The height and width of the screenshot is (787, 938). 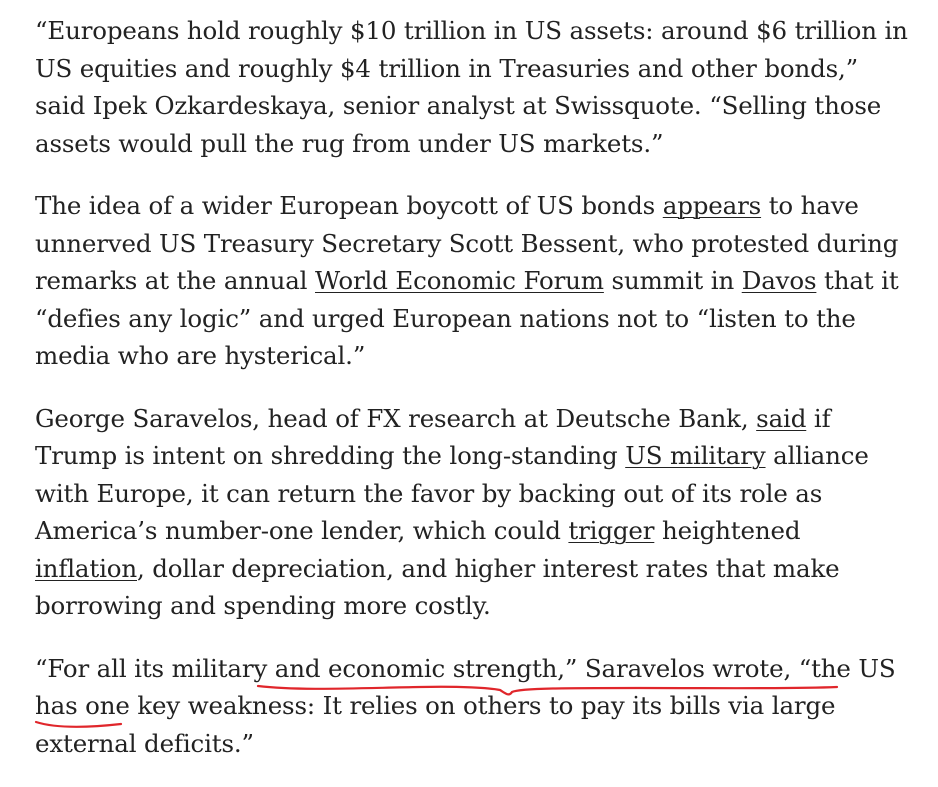 I want to click on link-inflation: inflation, so click(x=86, y=568).